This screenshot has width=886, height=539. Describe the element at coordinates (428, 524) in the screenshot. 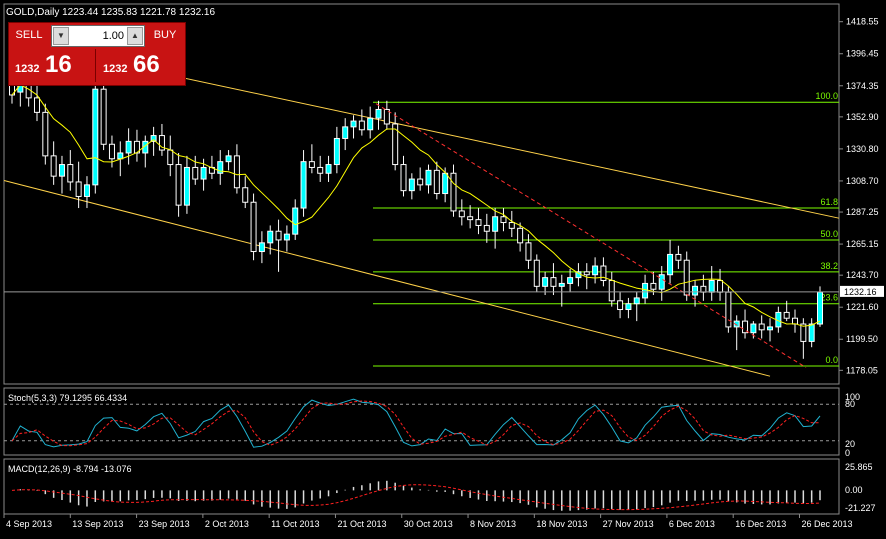

I see `date-axis-label: 30 Oct 2013` at that location.